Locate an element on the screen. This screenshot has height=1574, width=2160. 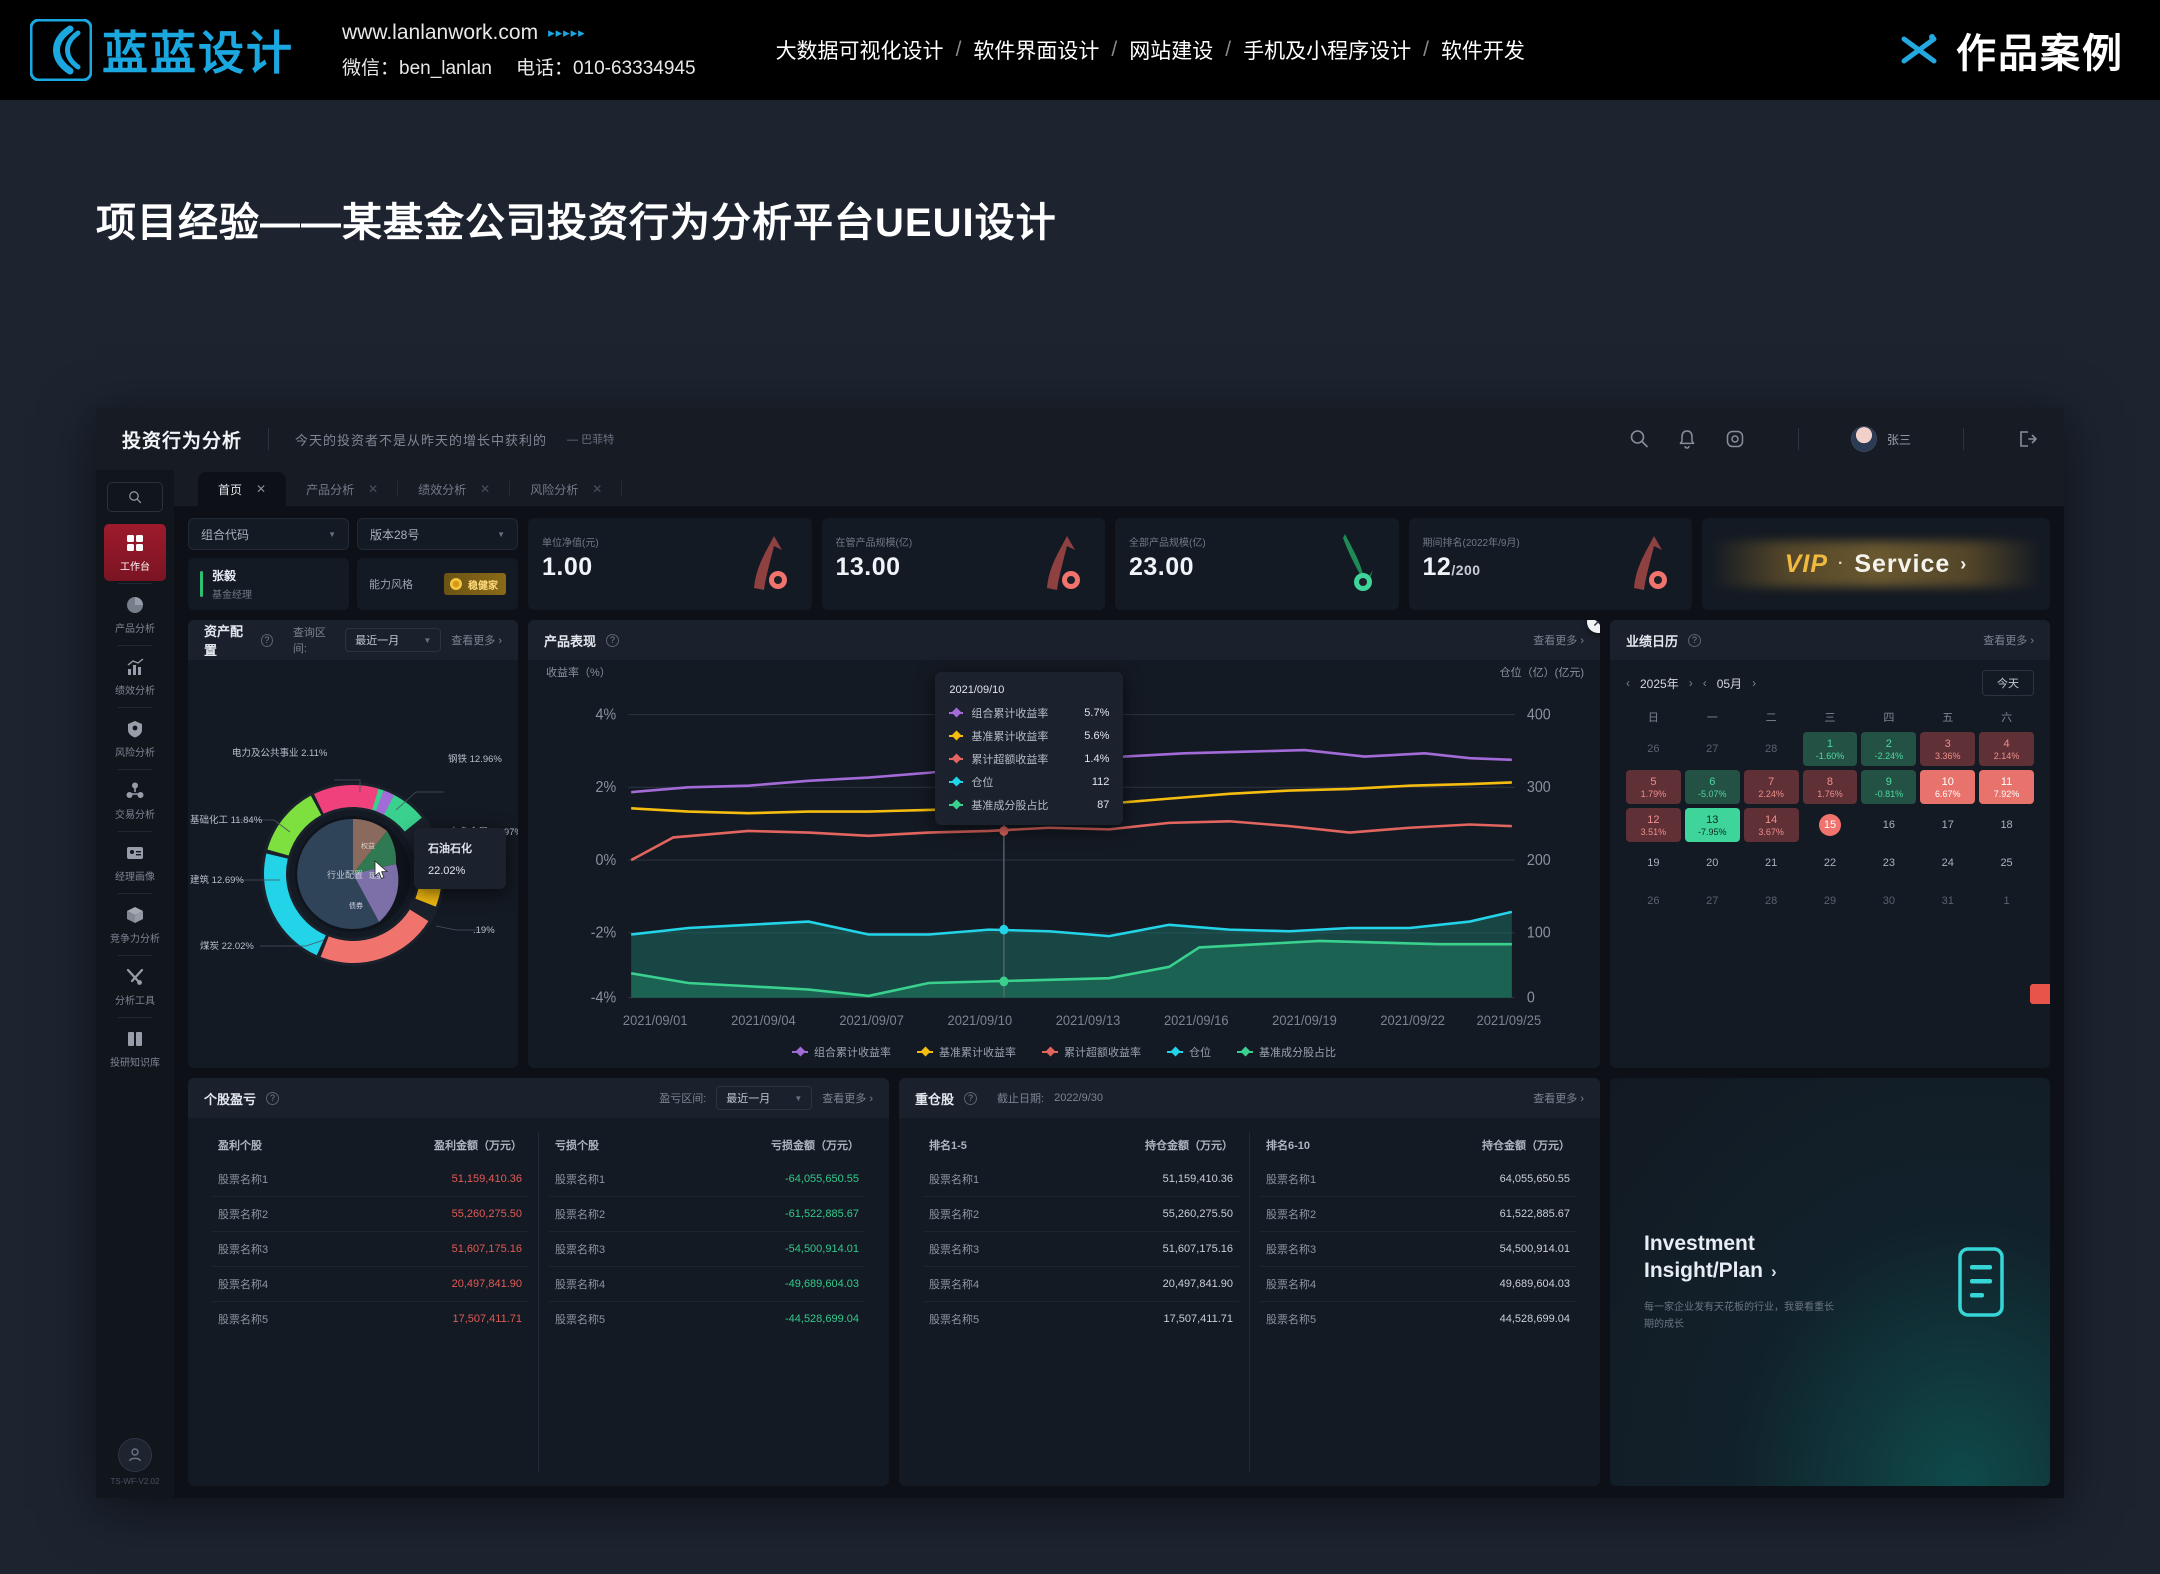
calendar-day-cell: 12 3.51% is located at coordinates (1653, 825).